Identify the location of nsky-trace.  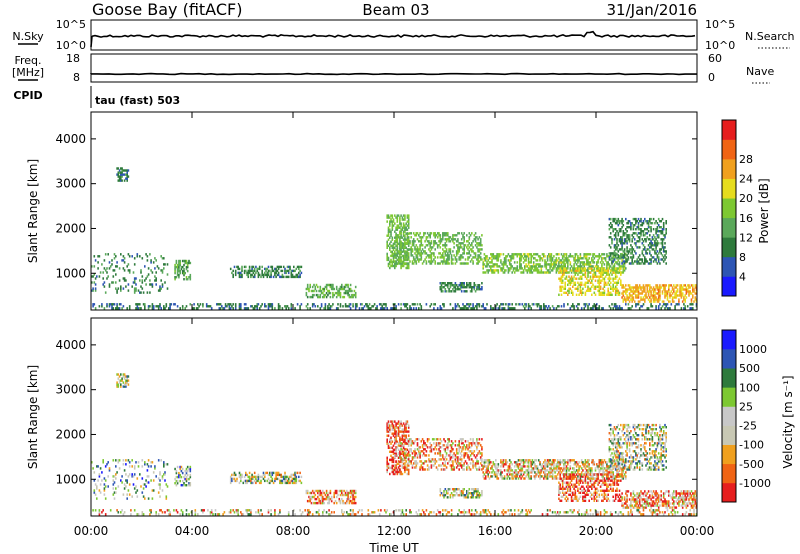
(393, 39).